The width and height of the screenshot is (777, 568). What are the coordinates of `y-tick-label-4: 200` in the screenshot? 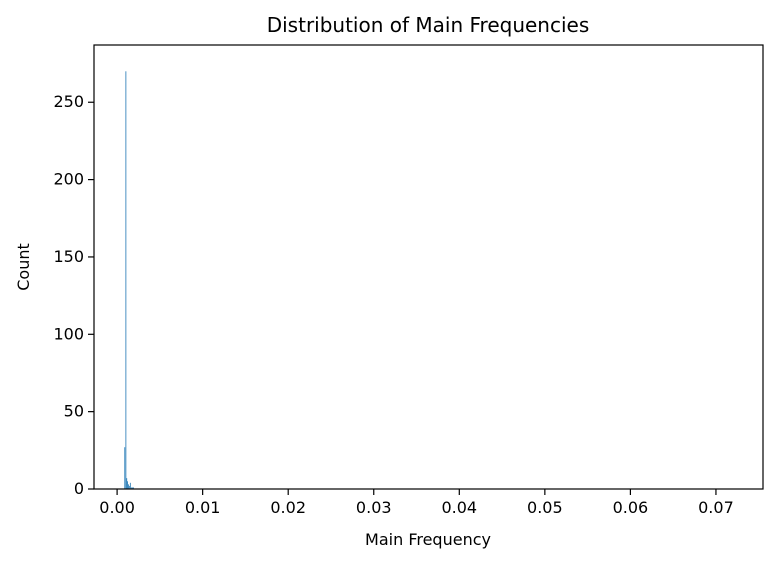 It's located at (68, 179).